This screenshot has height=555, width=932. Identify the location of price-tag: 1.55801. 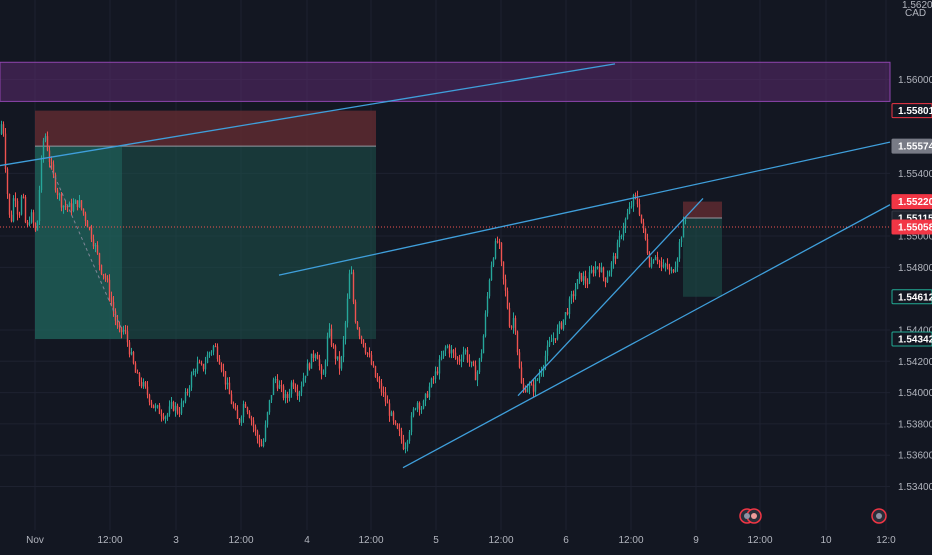
(911, 111).